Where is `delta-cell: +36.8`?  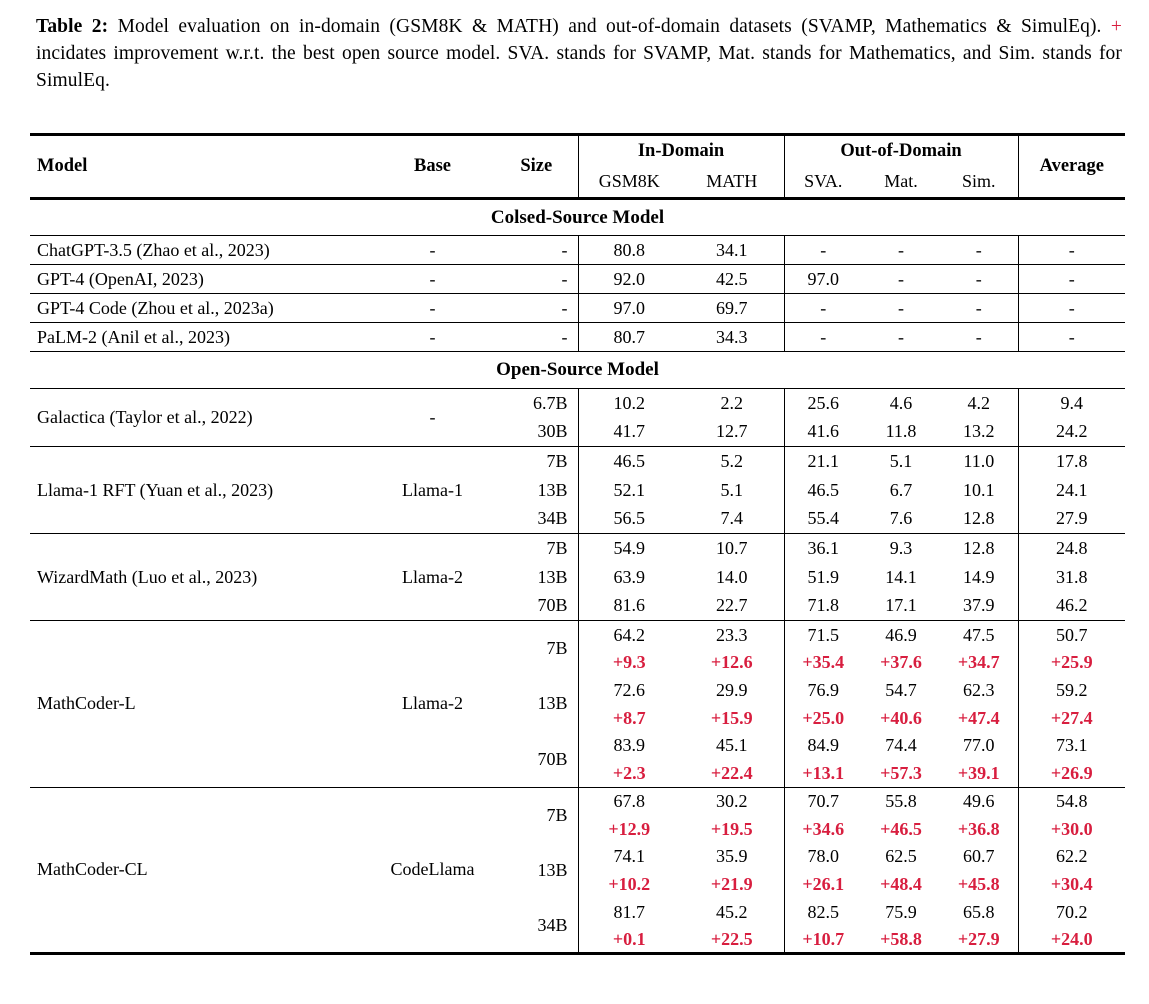 delta-cell: +36.8 is located at coordinates (979, 829).